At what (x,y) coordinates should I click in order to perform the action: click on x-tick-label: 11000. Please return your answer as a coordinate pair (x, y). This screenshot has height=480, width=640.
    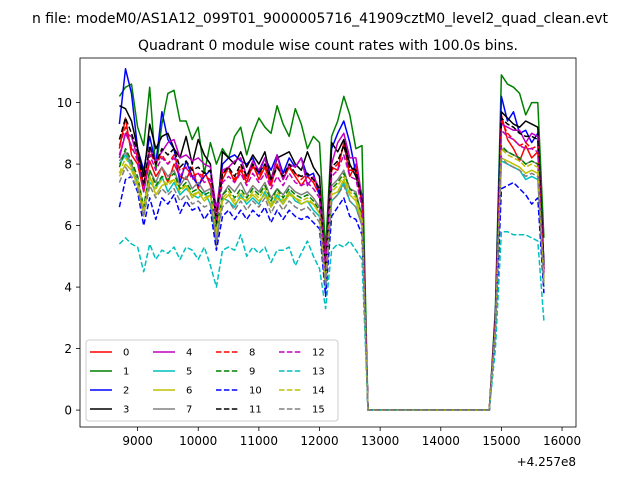
    Looking at the image, I should click on (259, 441).